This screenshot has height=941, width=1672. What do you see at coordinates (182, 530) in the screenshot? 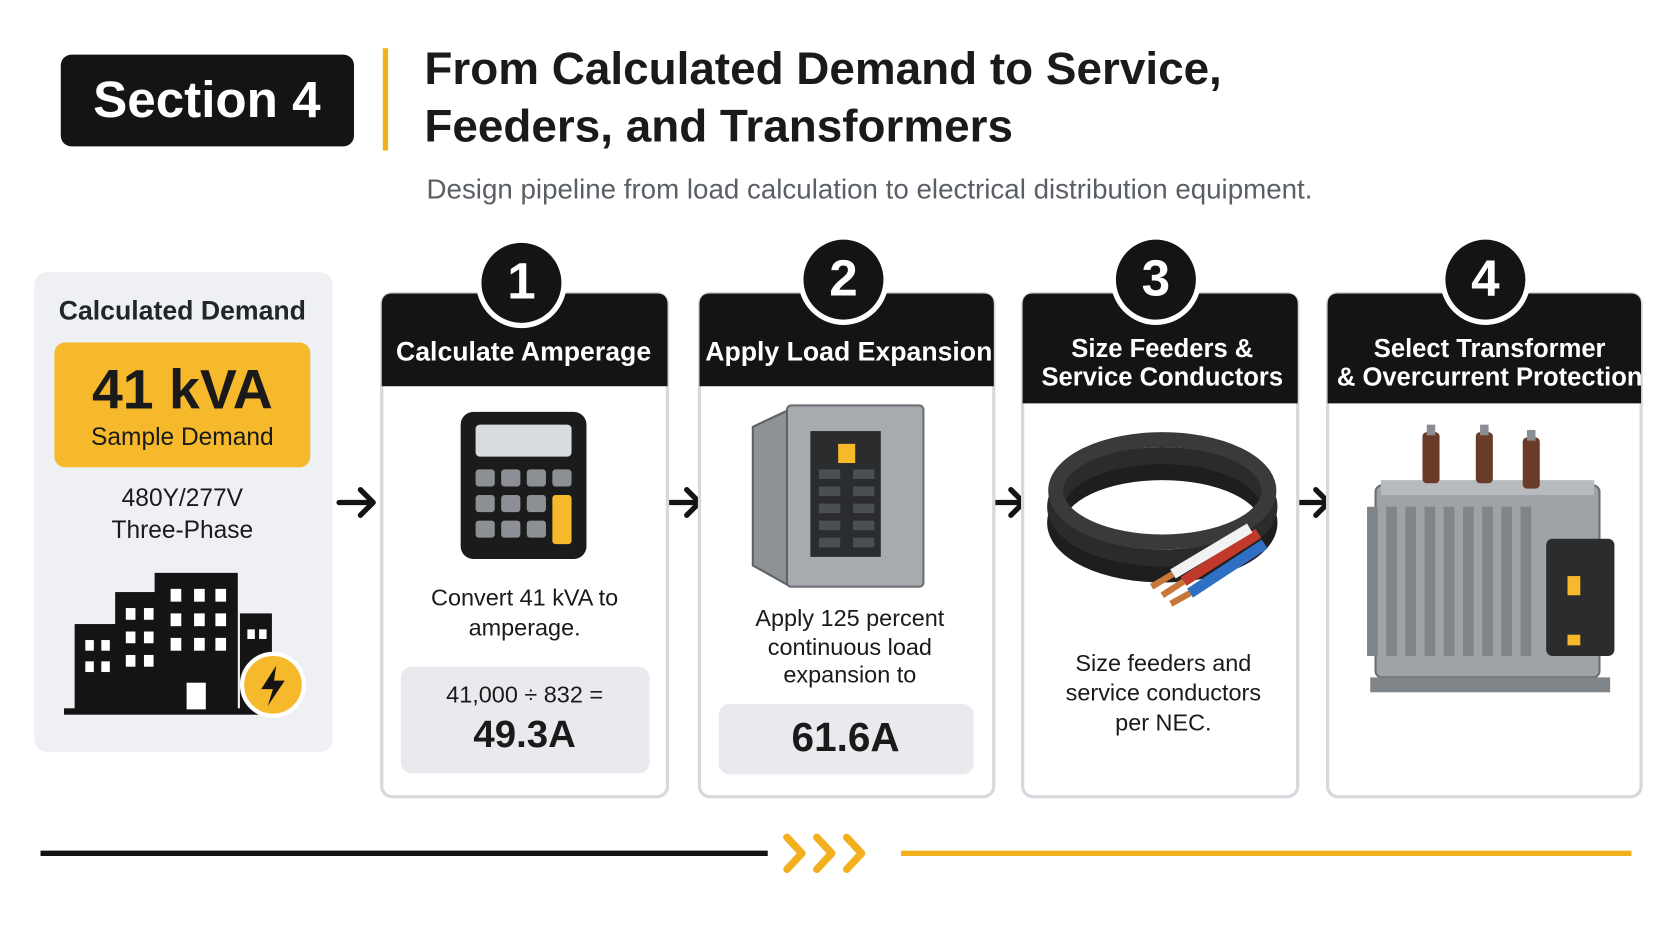
I see `phase: Three-Phase` at bounding box center [182, 530].